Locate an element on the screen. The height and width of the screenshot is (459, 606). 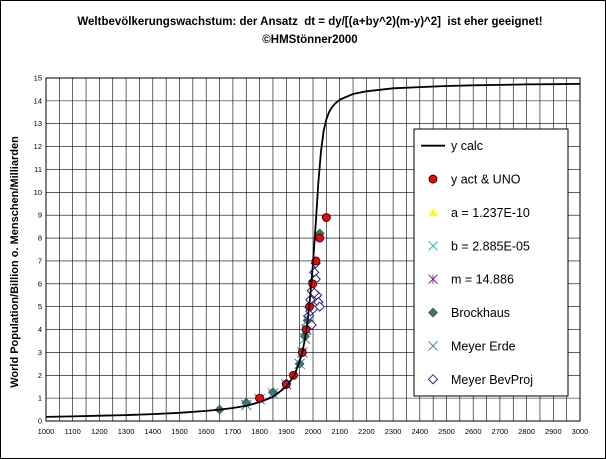
x-tick-label: 1700 is located at coordinates (233, 431).